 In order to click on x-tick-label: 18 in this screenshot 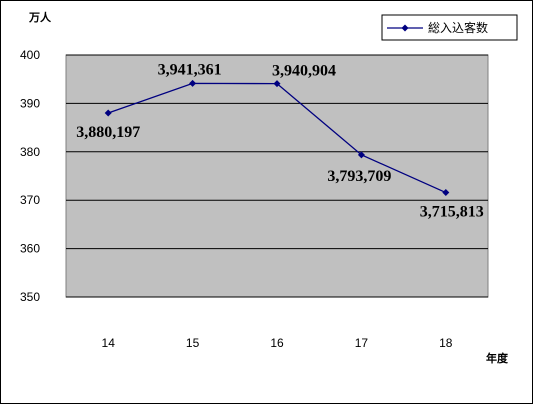, I will do `click(446, 343)`.